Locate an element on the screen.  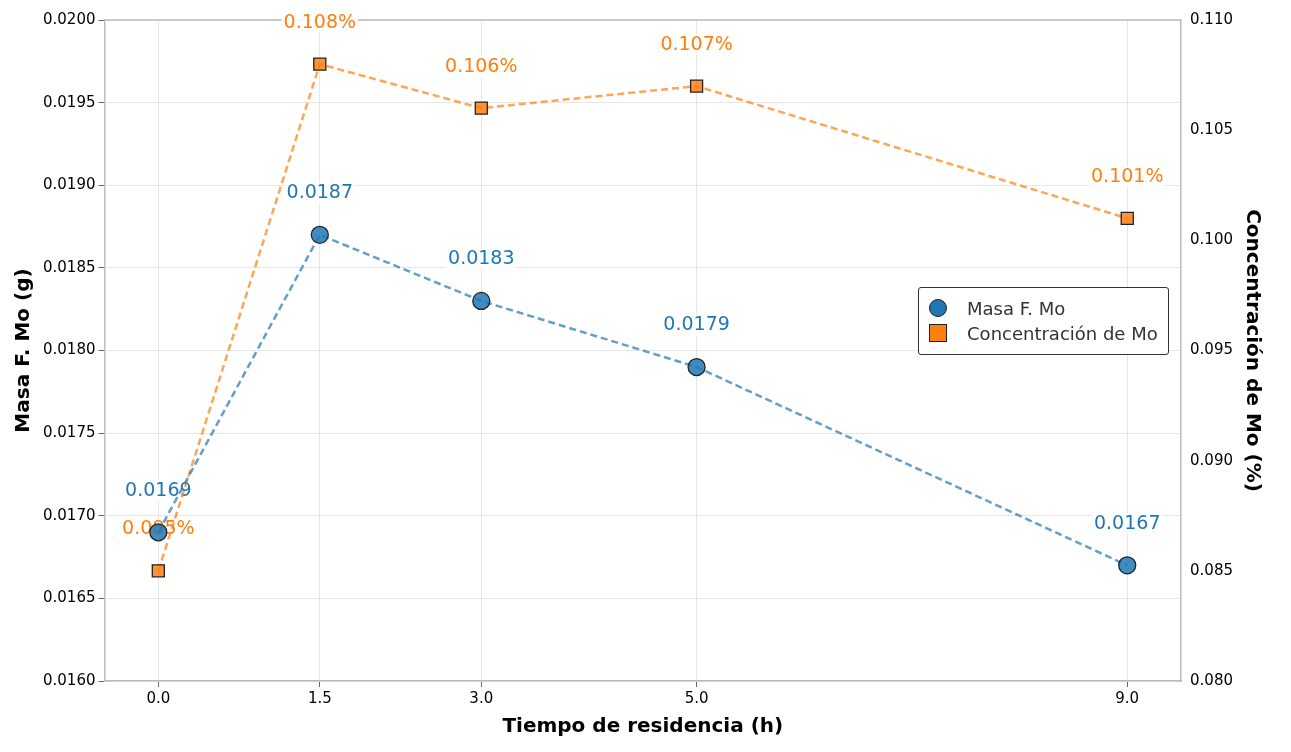
data-label: 0.108% is located at coordinates (320, 20).